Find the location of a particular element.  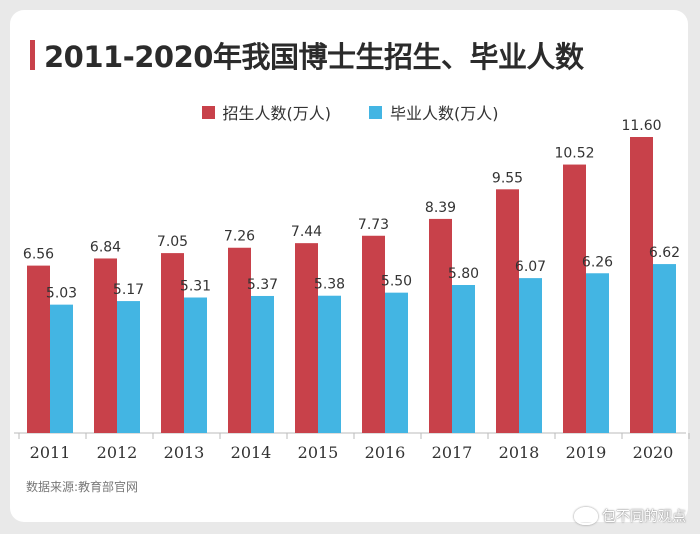

bar-enroll-2011 is located at coordinates (38, 349).